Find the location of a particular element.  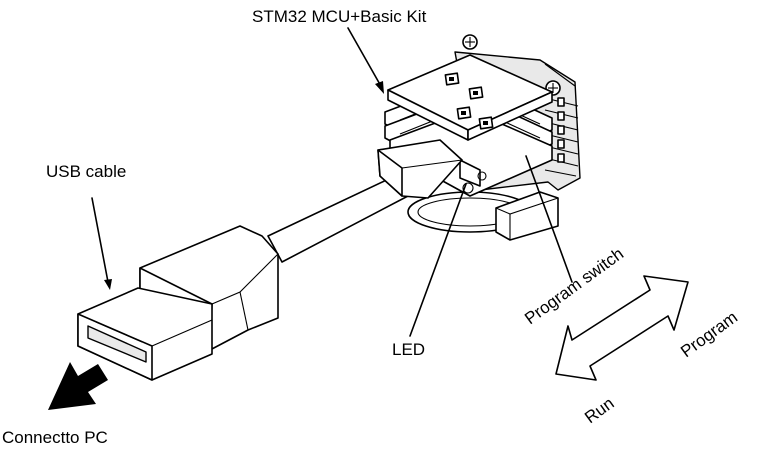

program-label: Program is located at coordinates (709, 335).